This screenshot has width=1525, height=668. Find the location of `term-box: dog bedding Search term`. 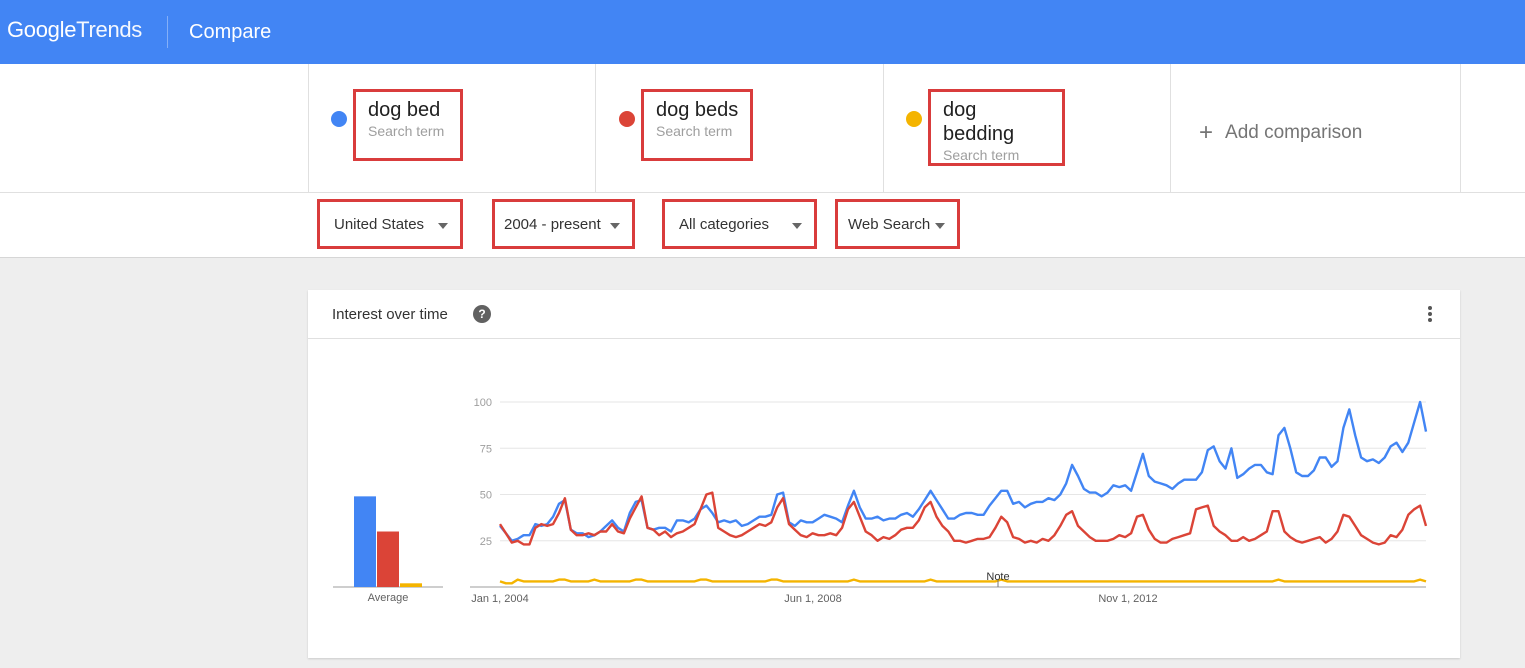

term-box: dog bedding Search term is located at coordinates (996, 127).